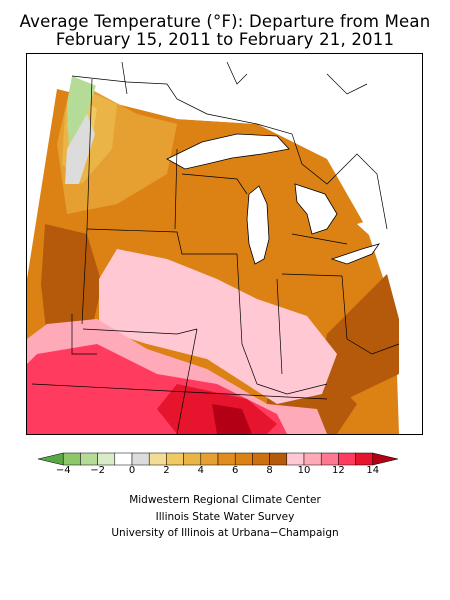 The height and width of the screenshot is (600, 450). I want to click on legend-tick-label: 2, so click(166, 470).